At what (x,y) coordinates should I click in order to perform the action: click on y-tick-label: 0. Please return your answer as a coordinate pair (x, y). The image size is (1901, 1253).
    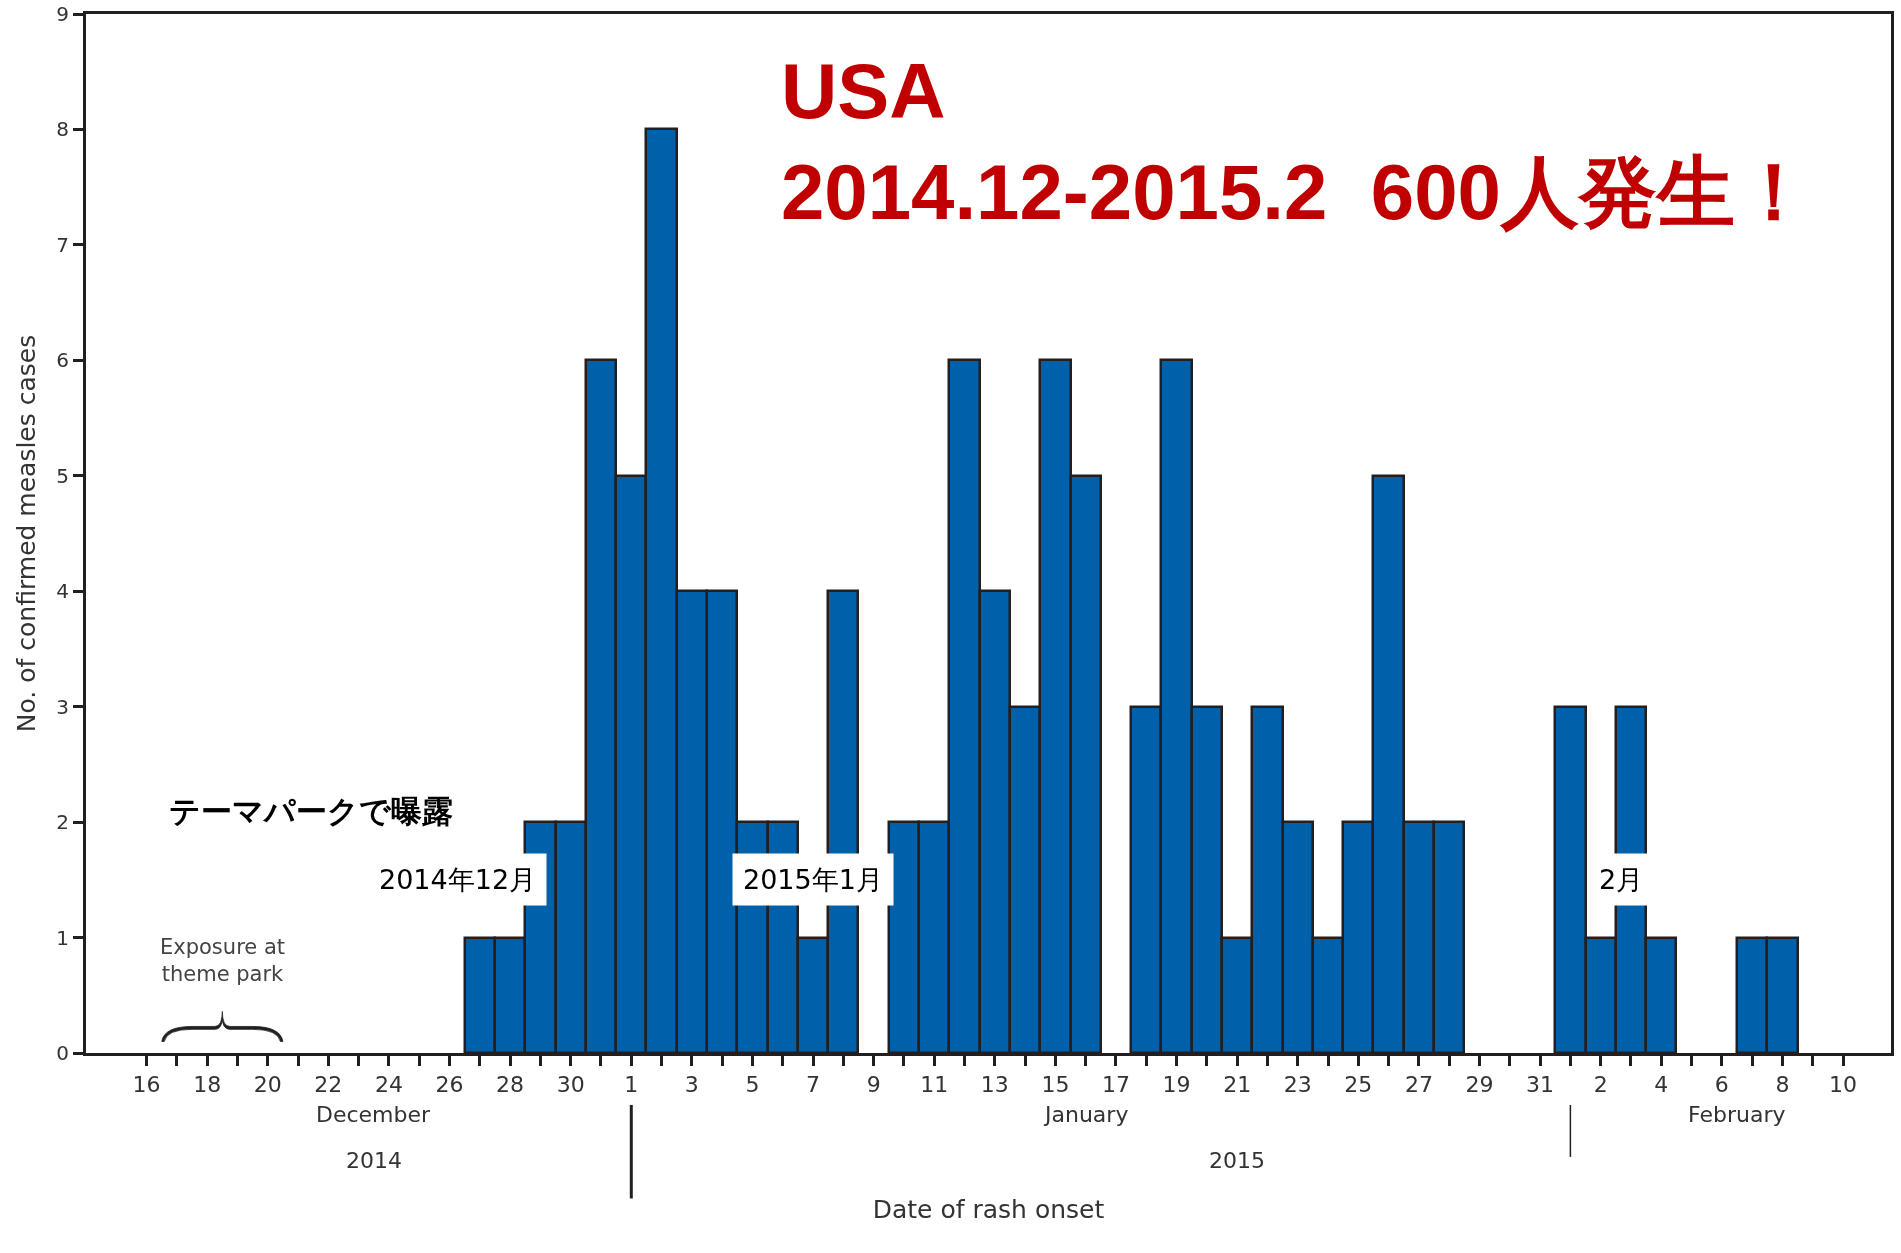
    Looking at the image, I should click on (62, 1053).